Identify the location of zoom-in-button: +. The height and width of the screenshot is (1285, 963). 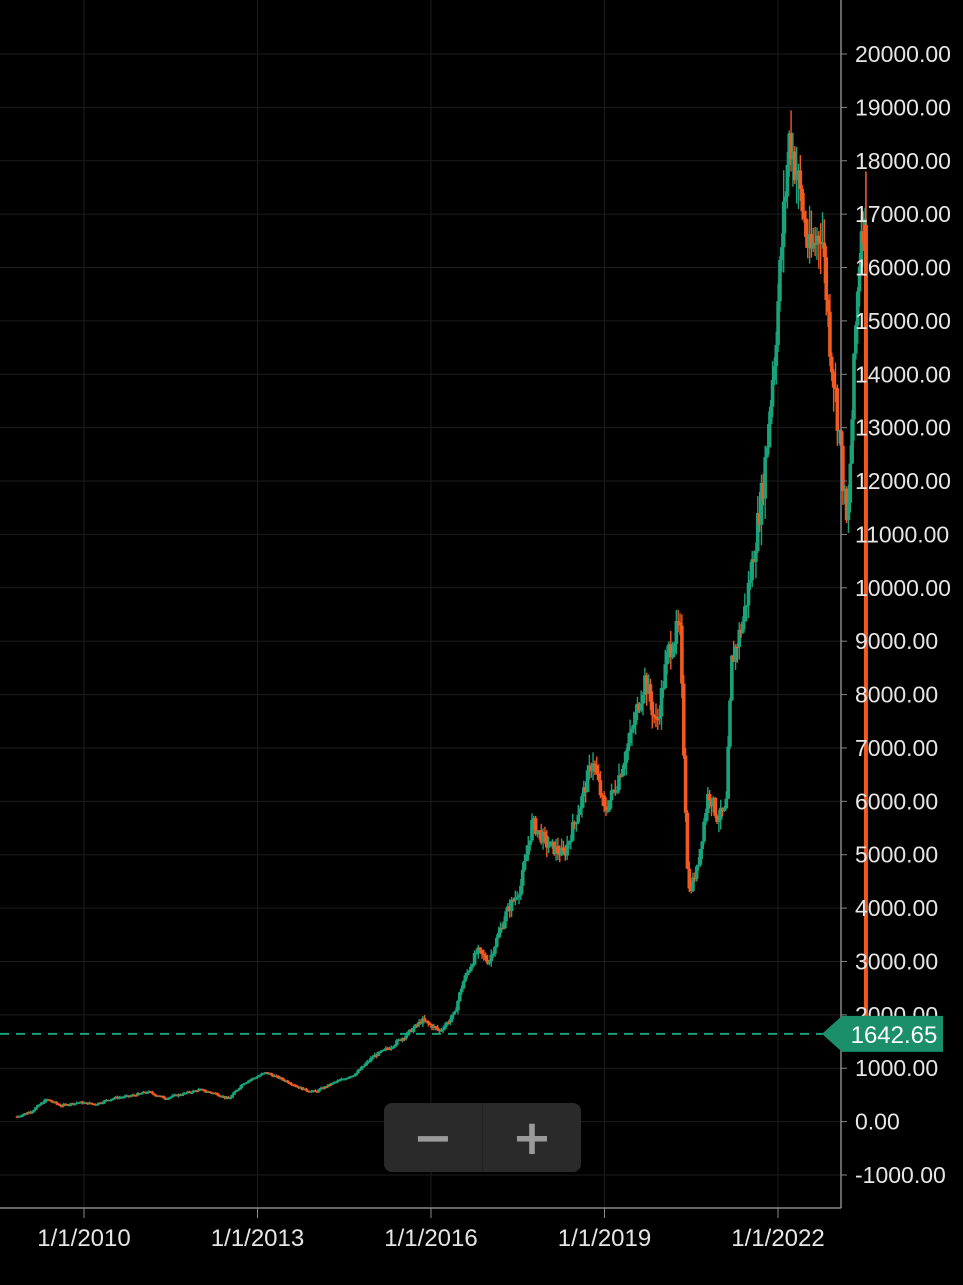
(531, 1137).